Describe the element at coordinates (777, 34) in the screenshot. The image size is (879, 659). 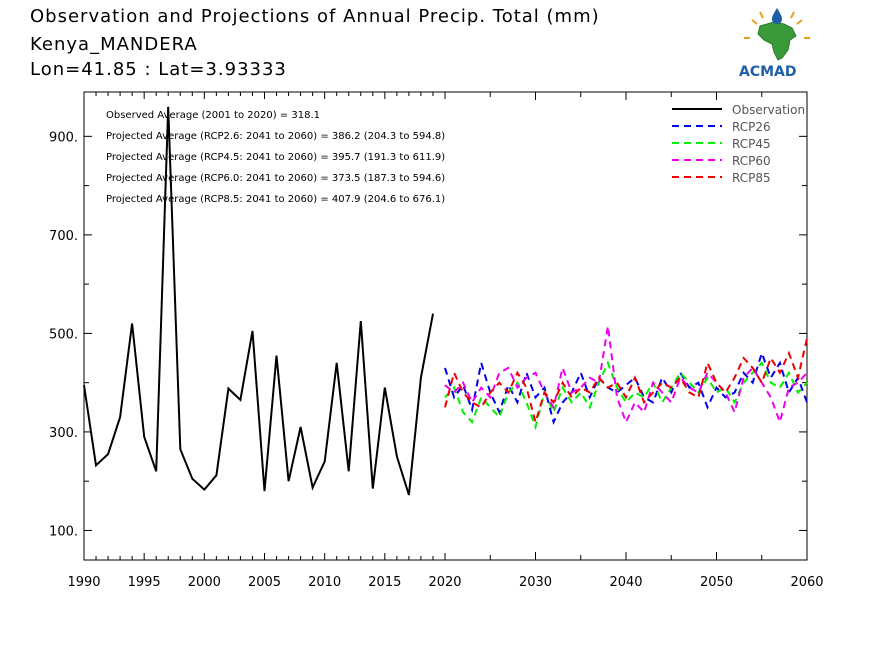
I see `africa-map-icon` at that location.